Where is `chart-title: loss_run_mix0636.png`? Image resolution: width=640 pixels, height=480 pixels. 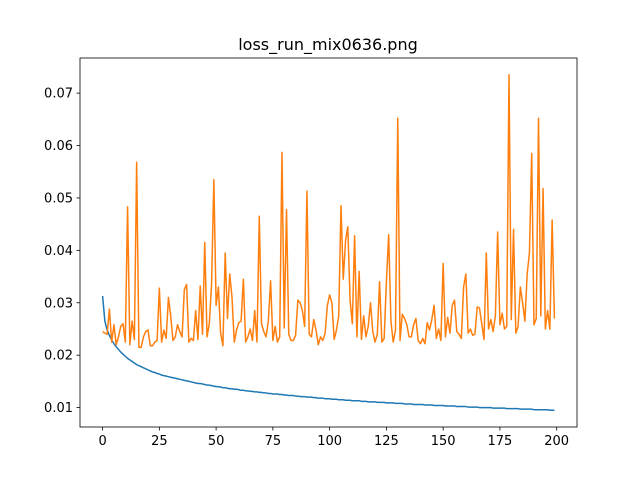 chart-title: loss_run_mix0636.png is located at coordinates (328, 45).